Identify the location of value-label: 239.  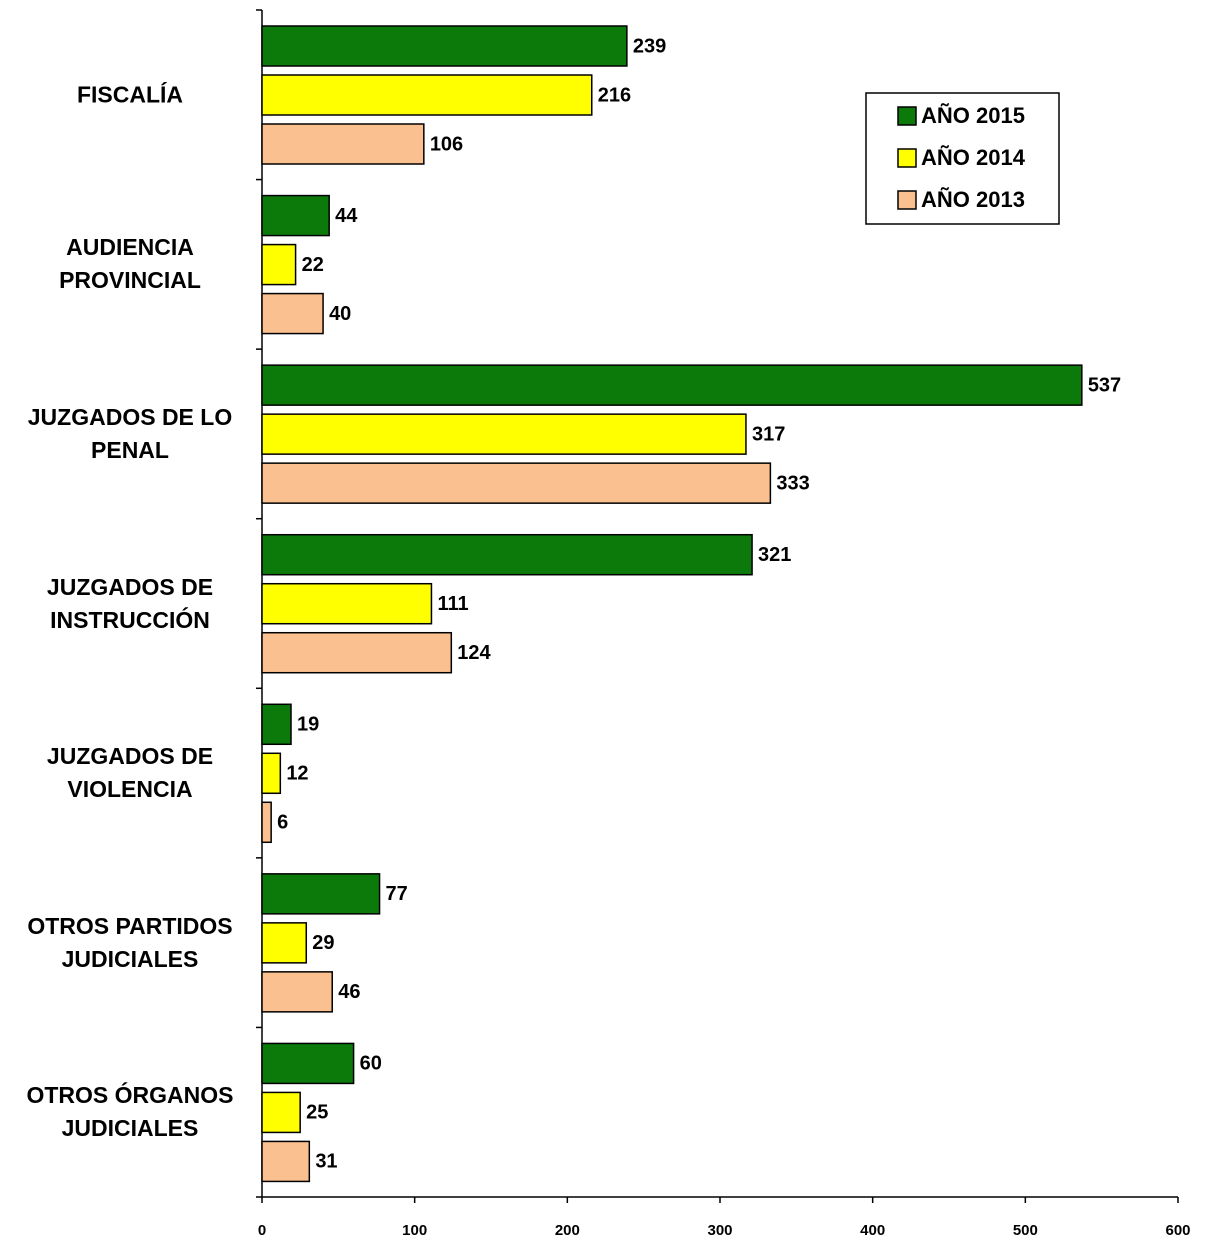
(649, 46).